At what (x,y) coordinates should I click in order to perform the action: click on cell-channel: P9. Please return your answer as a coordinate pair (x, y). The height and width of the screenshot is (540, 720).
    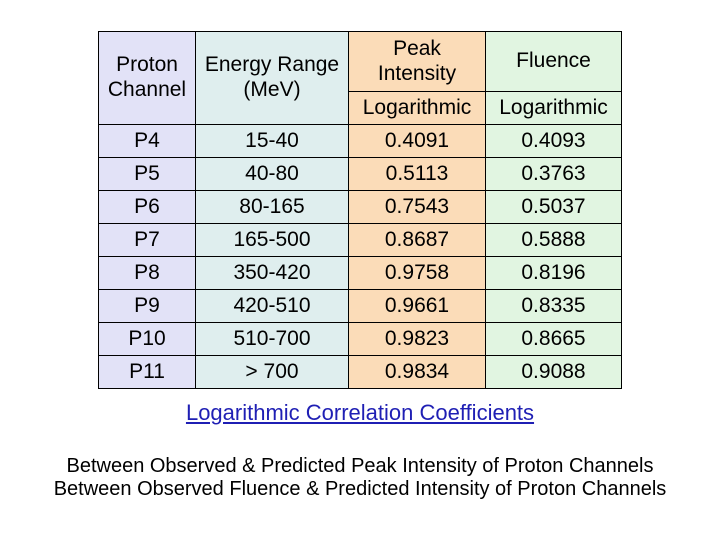
    Looking at the image, I should click on (147, 306).